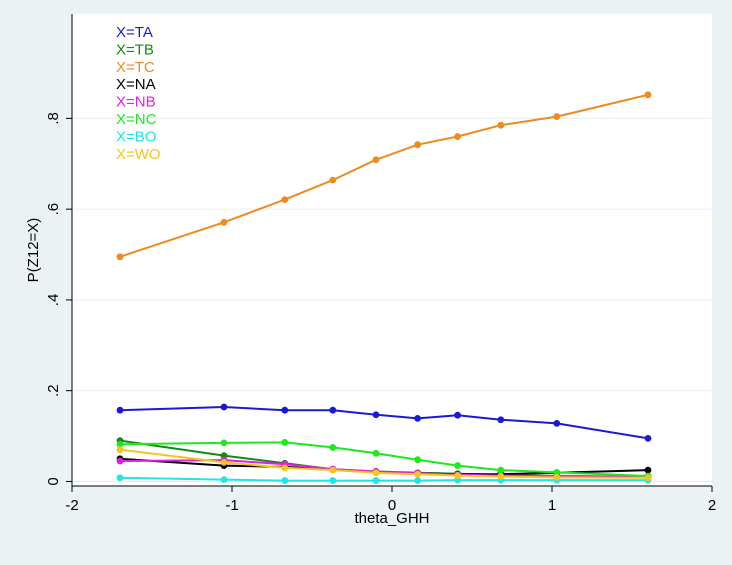 Image resolution: width=732 pixels, height=565 pixels. Describe the element at coordinates (138, 154) in the screenshot. I see `legend-entry-x-wo: X=WO` at that location.